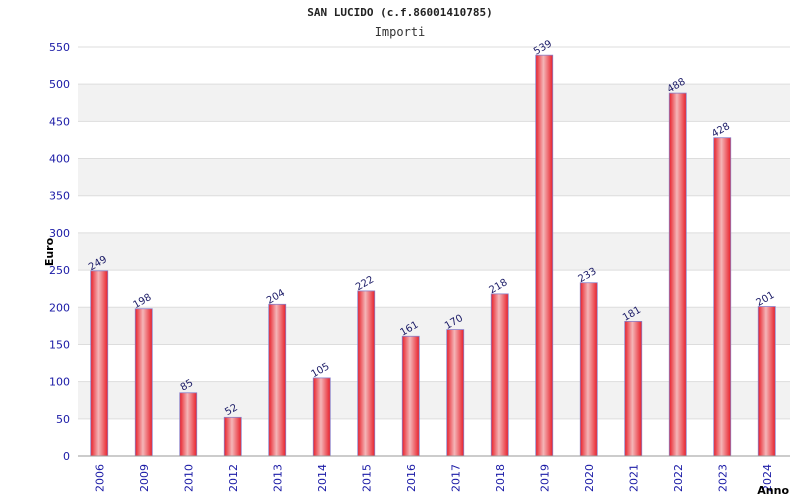  I want to click on y-tick-label: 300, so click(59, 233).